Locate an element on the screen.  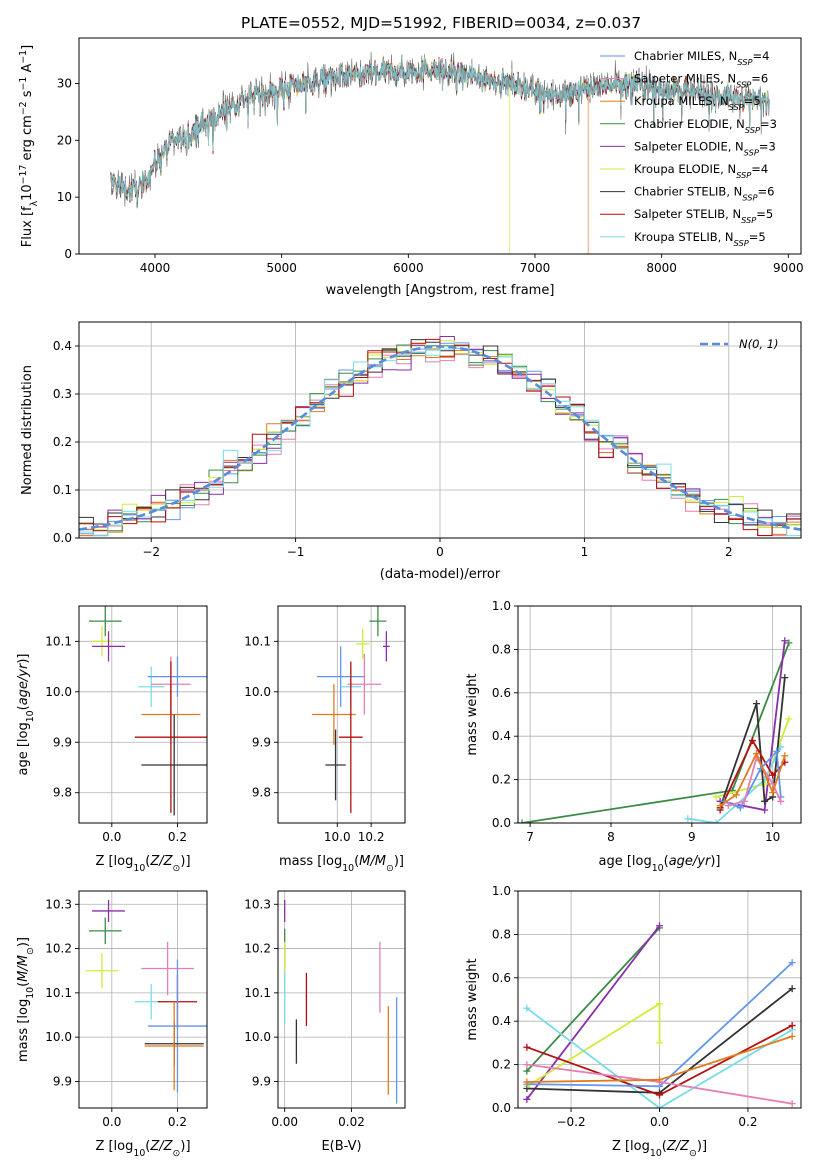
legend-model: Salpeter STELIB, N is located at coordinates (687, 214).